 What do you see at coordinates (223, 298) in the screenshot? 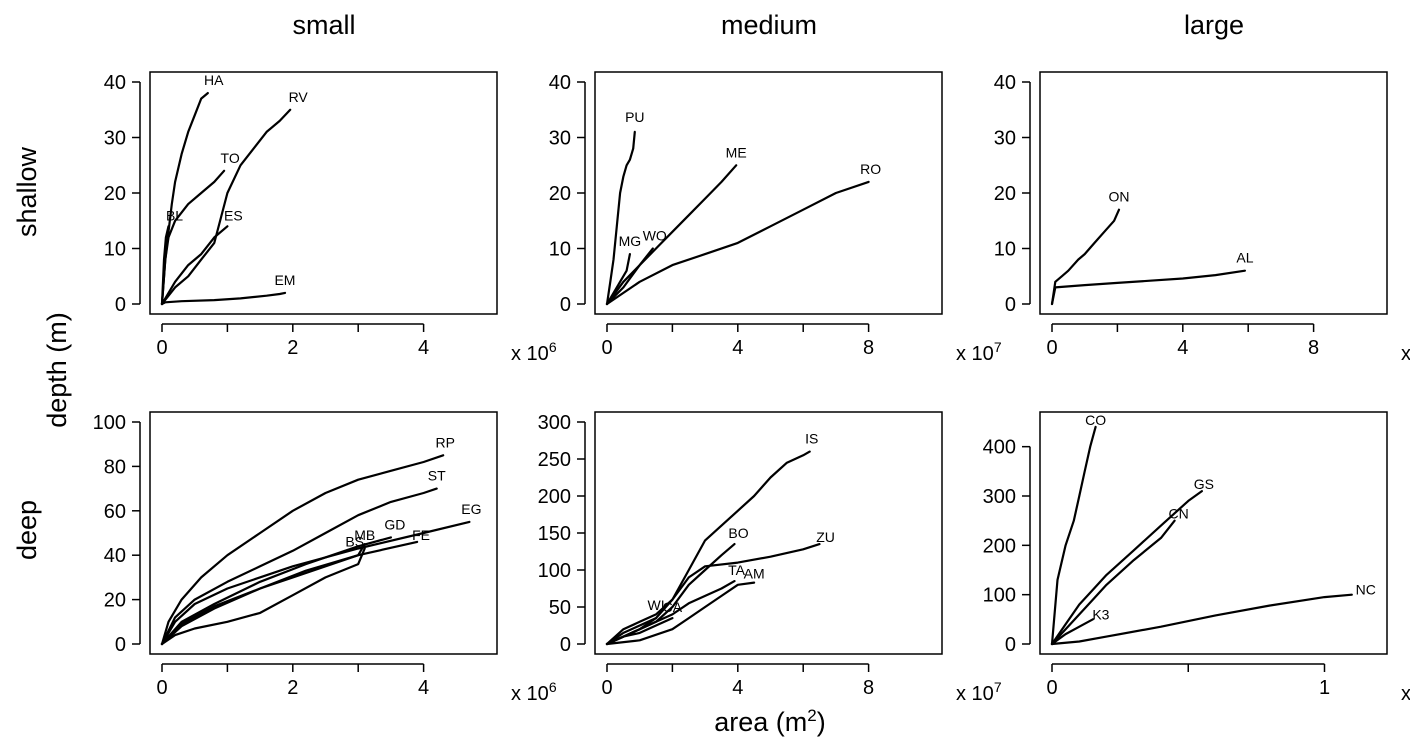
I see `series-line-em` at bounding box center [223, 298].